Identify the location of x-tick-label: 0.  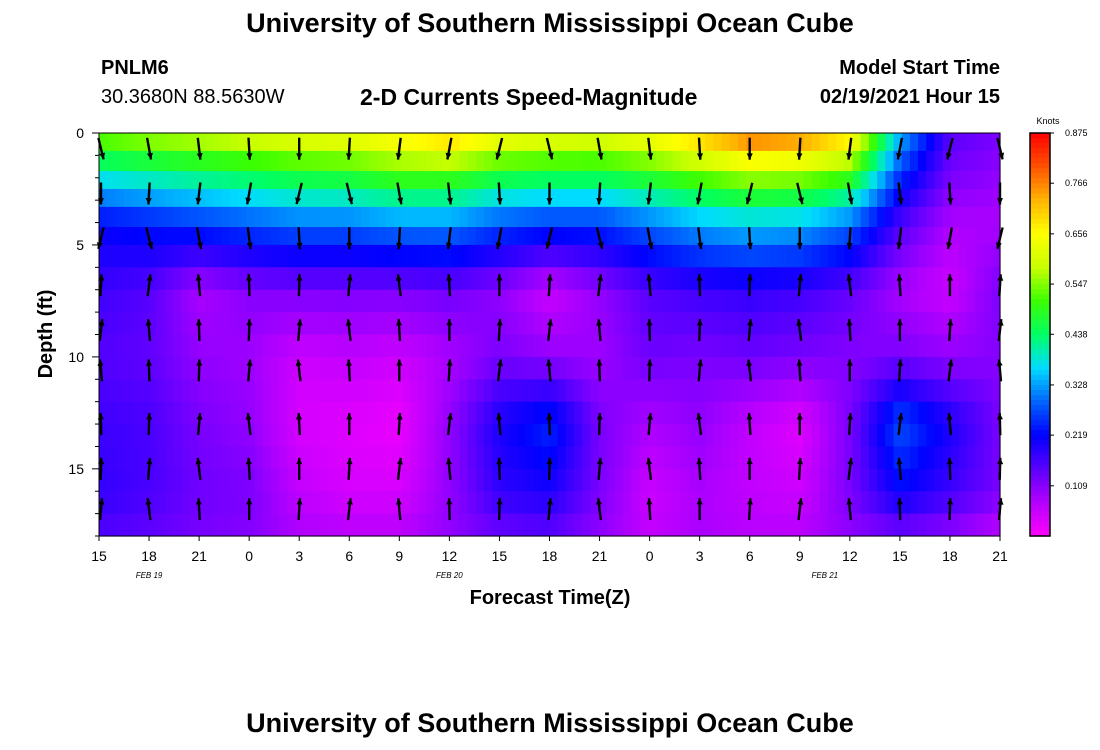
(249, 556).